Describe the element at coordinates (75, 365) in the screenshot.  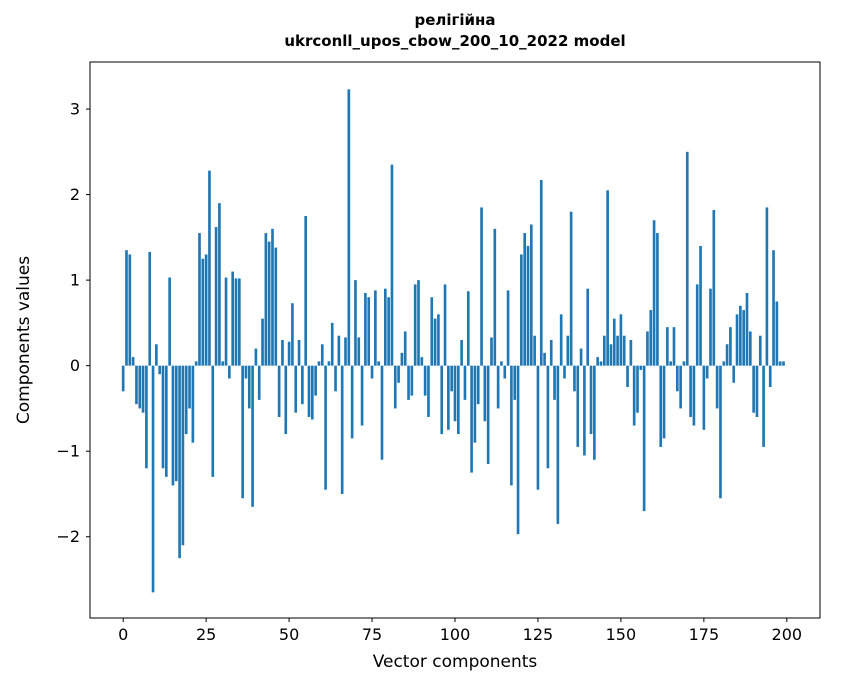
I see `y-tick-label: 0` at that location.